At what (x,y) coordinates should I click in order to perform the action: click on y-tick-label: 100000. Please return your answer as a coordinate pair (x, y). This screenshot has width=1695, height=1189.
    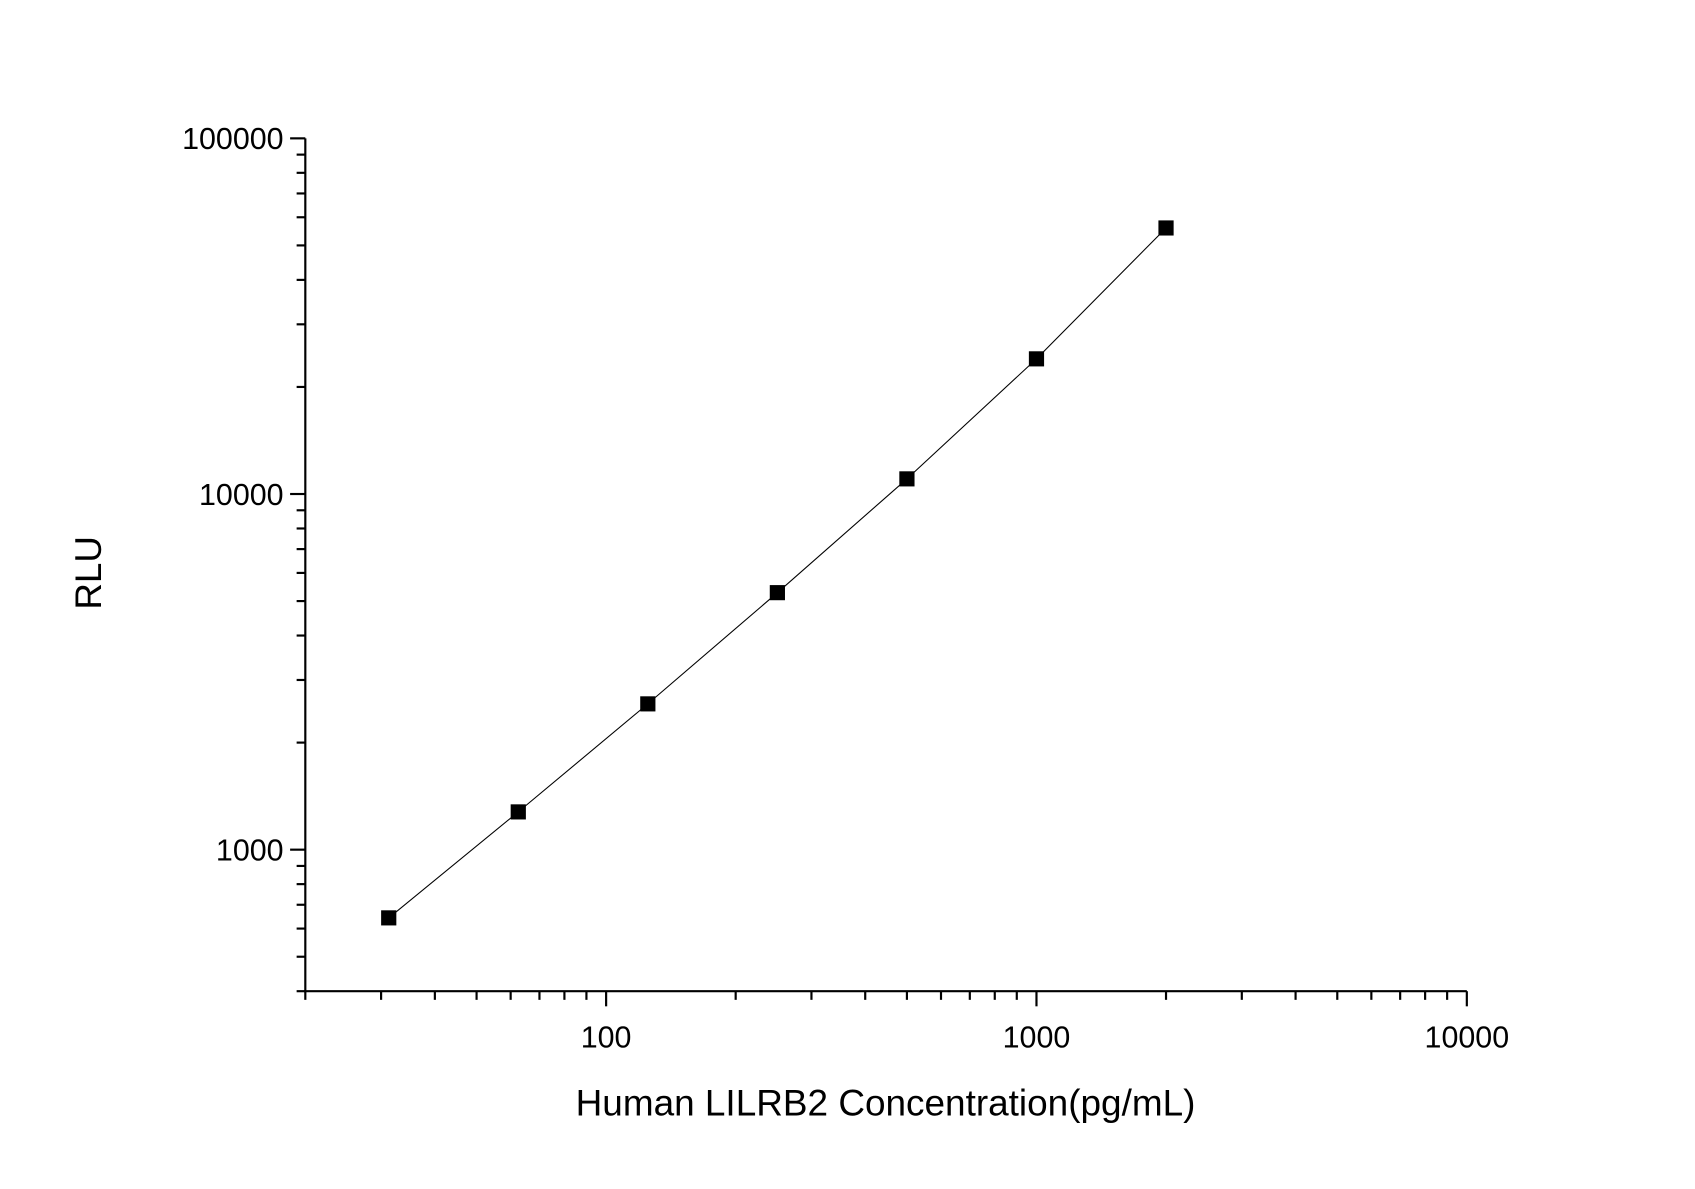
    Looking at the image, I should click on (232, 139).